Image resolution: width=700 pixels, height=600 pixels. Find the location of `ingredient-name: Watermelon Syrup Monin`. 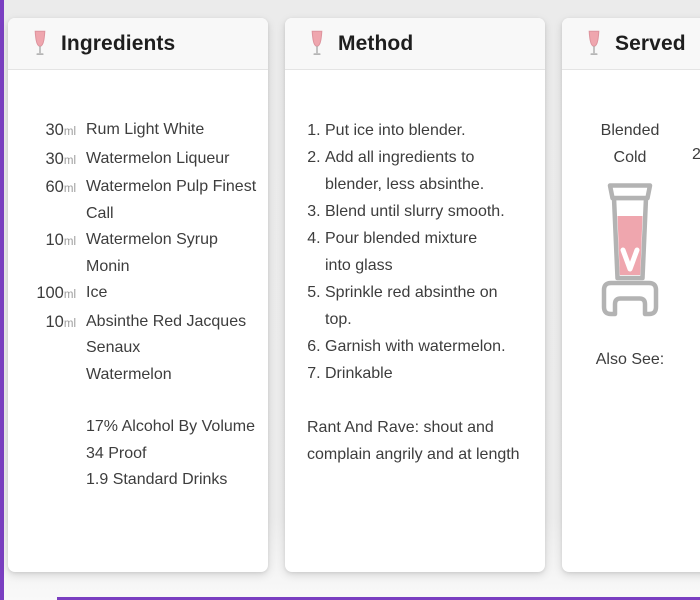

ingredient-name: Watermelon Syrup Monin is located at coordinates (152, 253).